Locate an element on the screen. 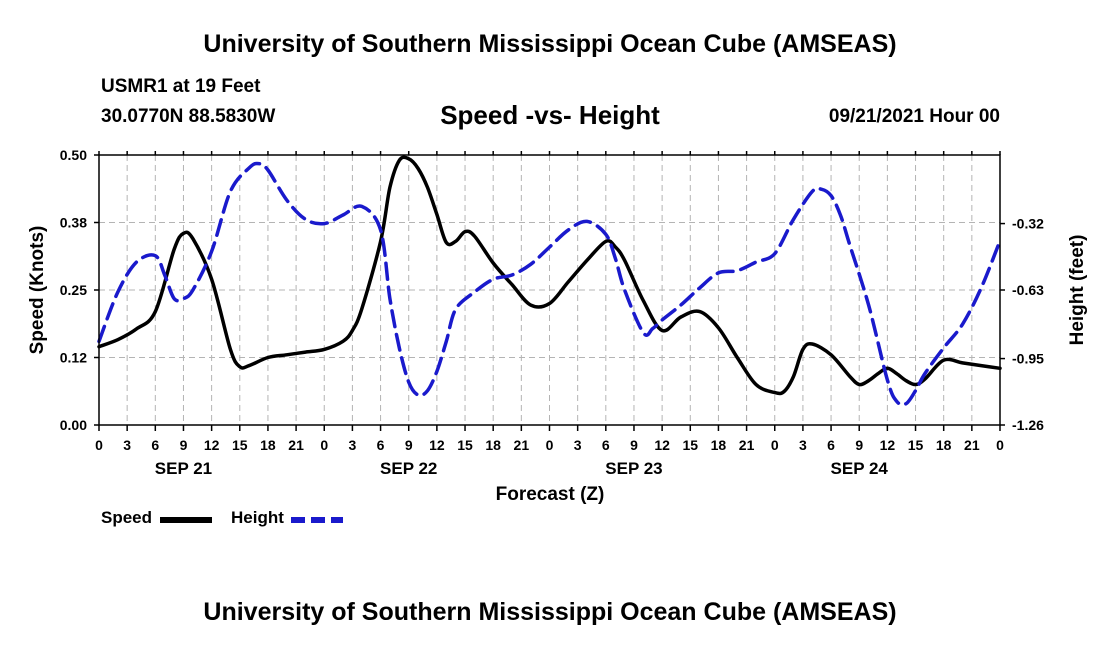 This screenshot has width=1100, height=650. x-axis-label: Forecast (Z) is located at coordinates (550, 494).